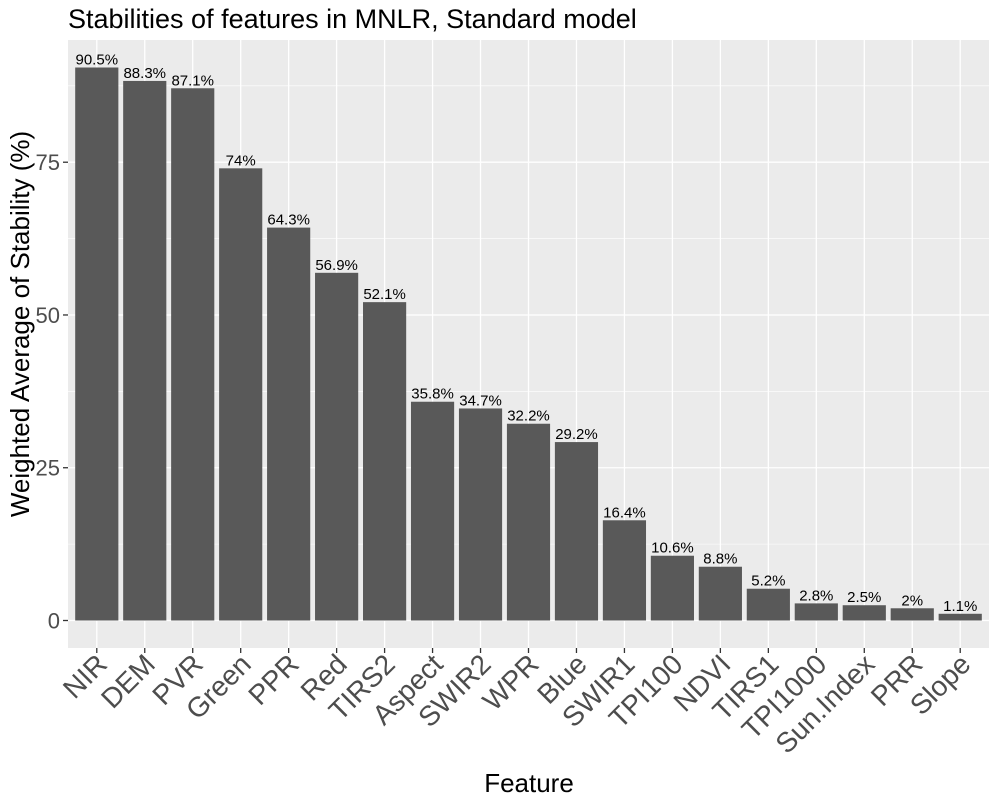 Image resolution: width=997 pixels, height=804 pixels. I want to click on data-label: 87.1%, so click(192, 80).